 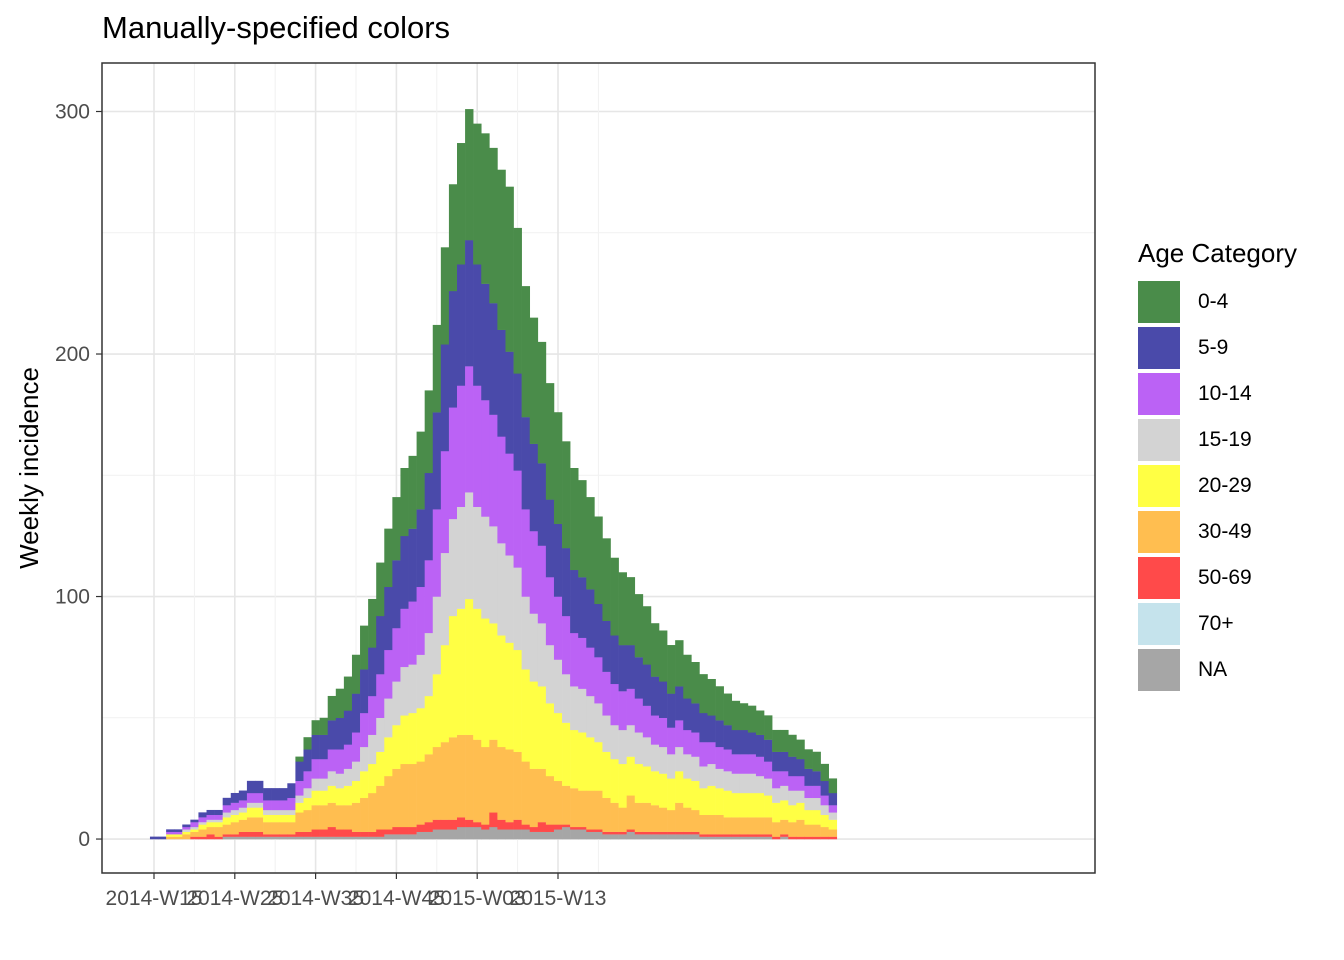 I want to click on x-tick-label: 2015-W03, so click(x=477, y=898).